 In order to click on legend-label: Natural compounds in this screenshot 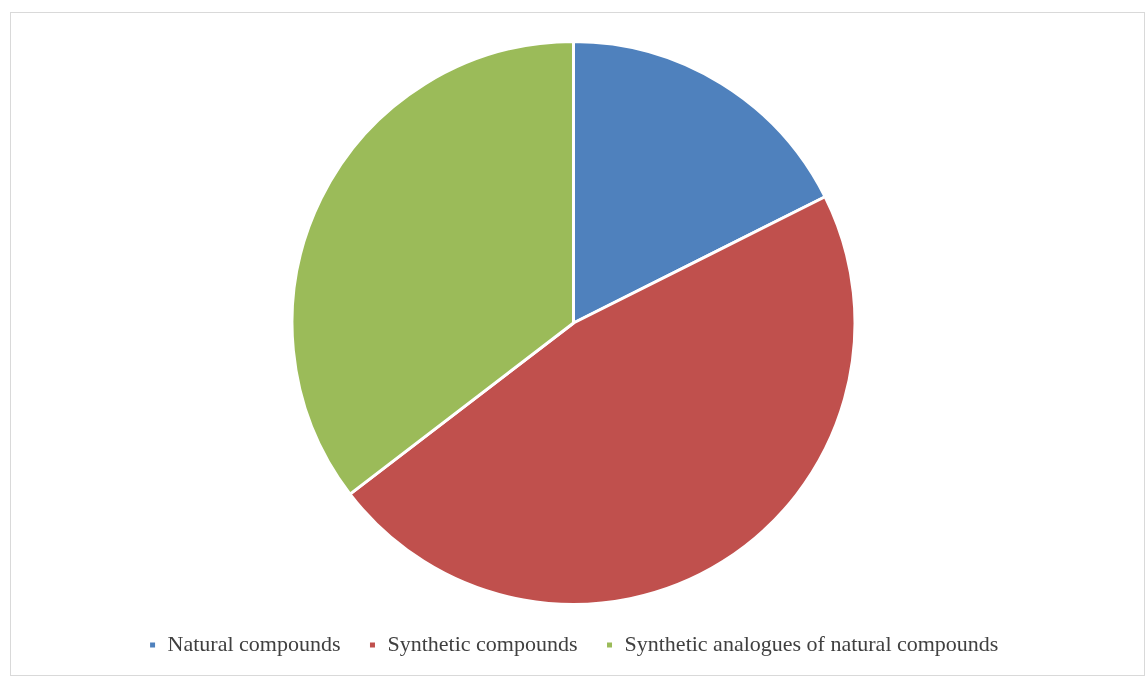, I will do `click(254, 643)`.